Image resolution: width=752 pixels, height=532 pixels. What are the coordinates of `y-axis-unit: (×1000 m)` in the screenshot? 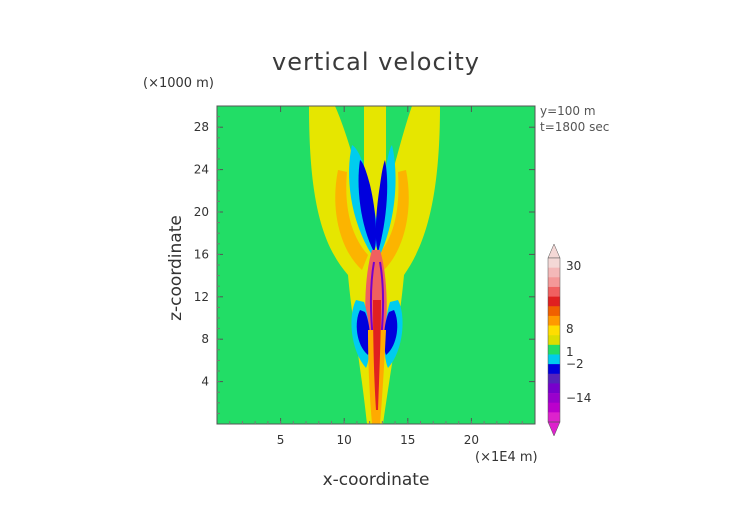 It's located at (178, 83).